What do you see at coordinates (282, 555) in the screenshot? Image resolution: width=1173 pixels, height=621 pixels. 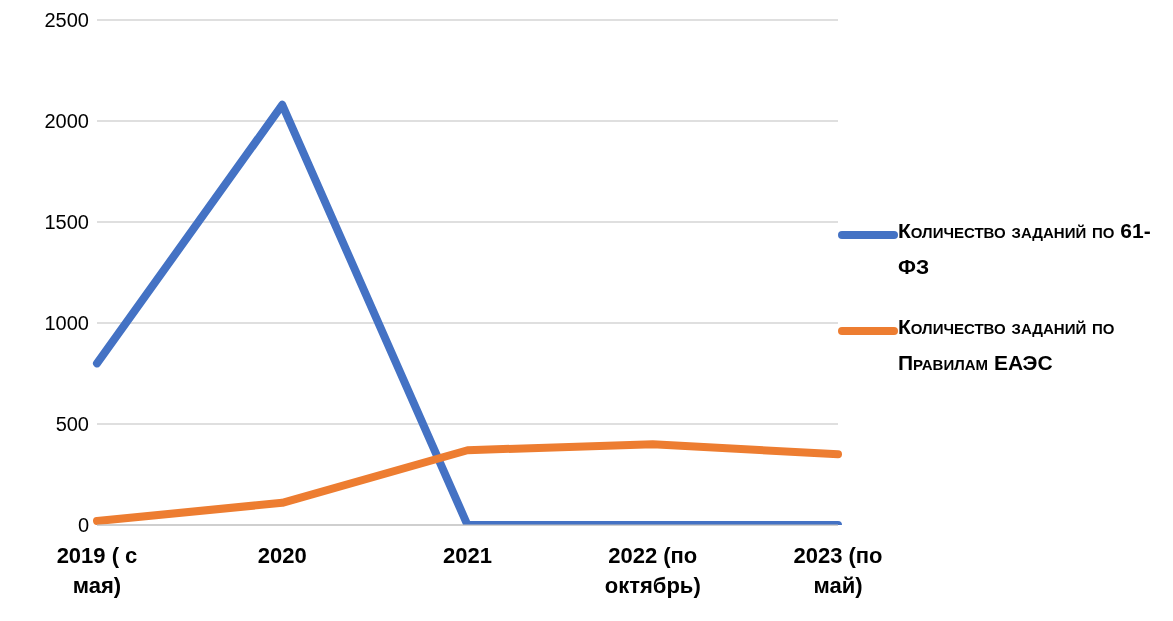 I see `x-tick-label: 2020` at bounding box center [282, 555].